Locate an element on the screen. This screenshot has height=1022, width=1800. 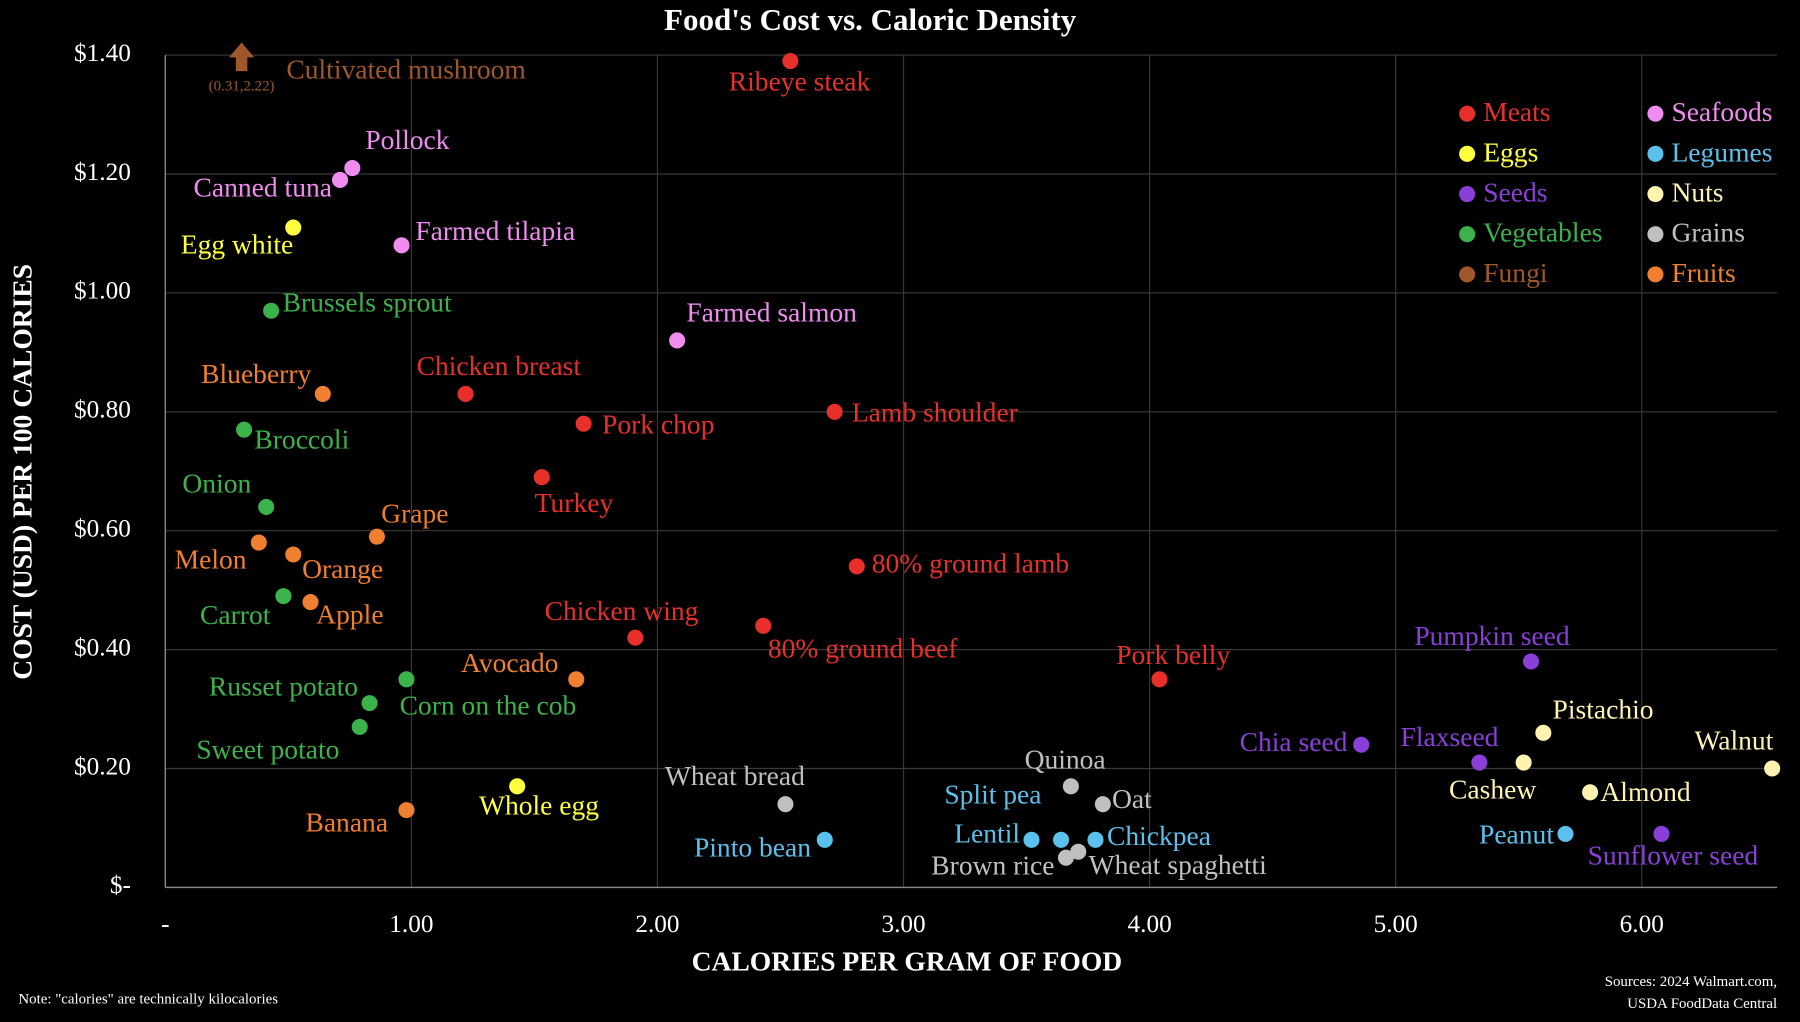
y-tick-label: $- is located at coordinates (120, 885).